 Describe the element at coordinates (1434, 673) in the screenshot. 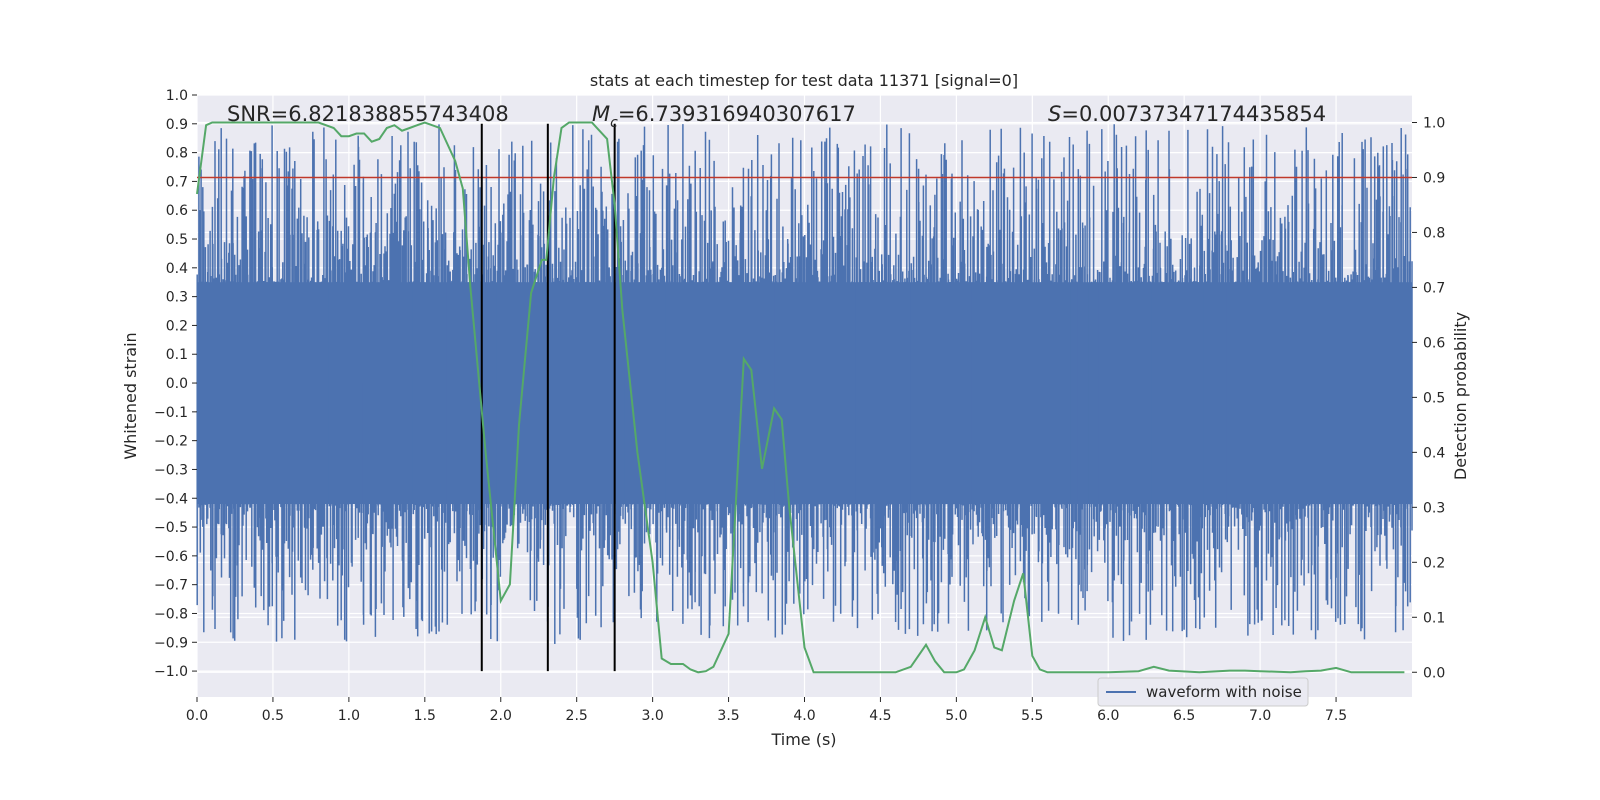

I see `y2-tick-label: 0.0` at that location.